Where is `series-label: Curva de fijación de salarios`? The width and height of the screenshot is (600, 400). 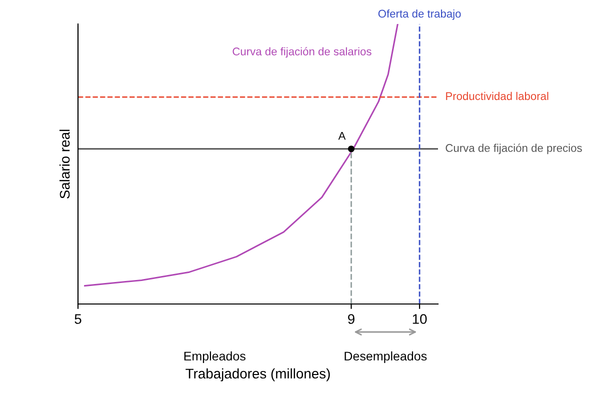
series-label: Curva de fijación de salarios is located at coordinates (302, 52).